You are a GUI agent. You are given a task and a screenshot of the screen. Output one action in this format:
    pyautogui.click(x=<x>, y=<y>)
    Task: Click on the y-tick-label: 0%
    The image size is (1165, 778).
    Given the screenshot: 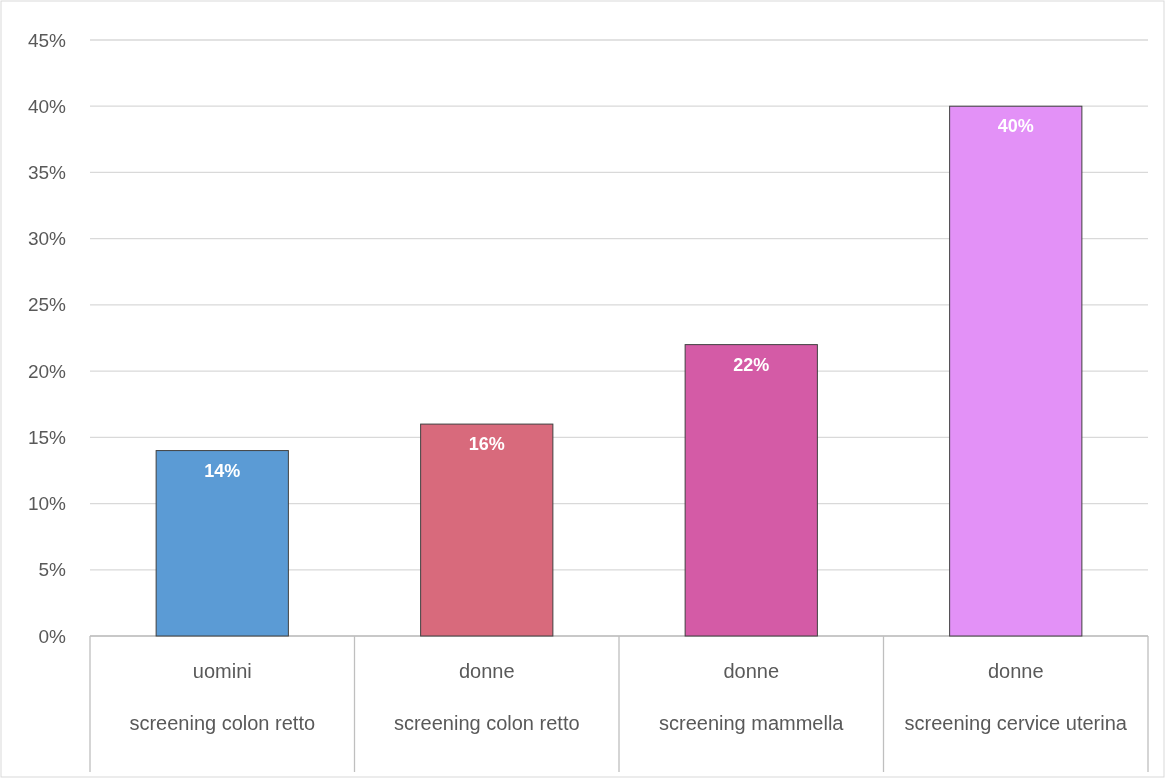 What is the action you would take?
    pyautogui.click(x=52, y=636)
    